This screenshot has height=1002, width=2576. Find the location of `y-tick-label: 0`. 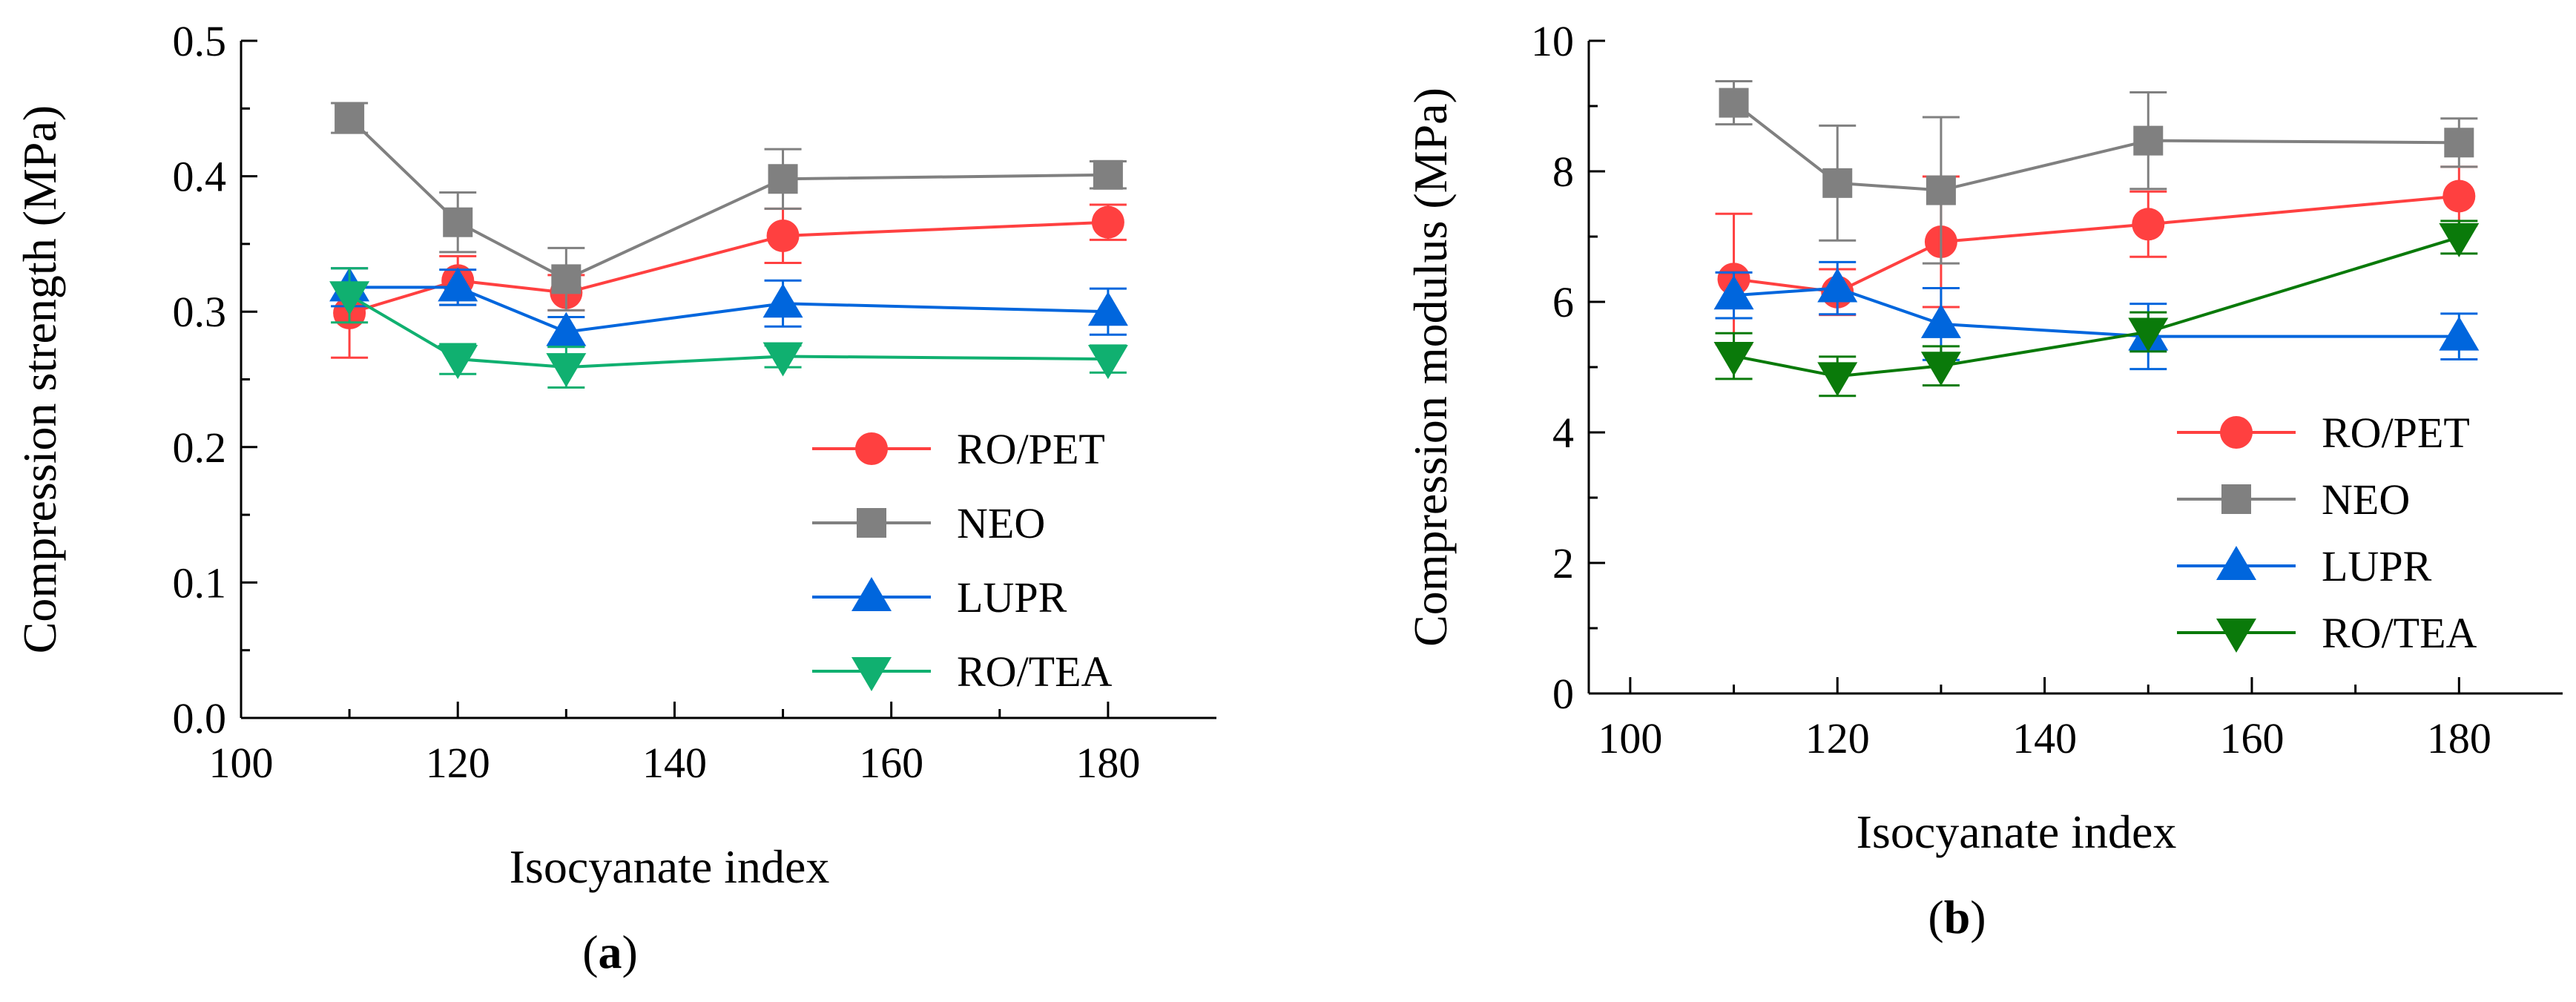

y-tick-label: 0 is located at coordinates (1563, 694).